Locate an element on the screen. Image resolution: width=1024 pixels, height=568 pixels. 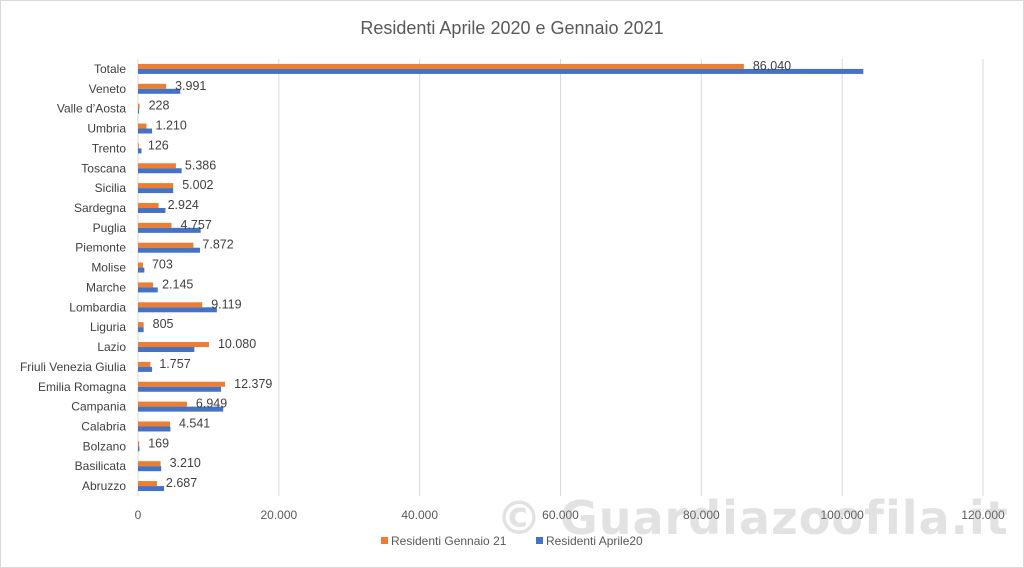
category-label: Totale is located at coordinates (110, 69).